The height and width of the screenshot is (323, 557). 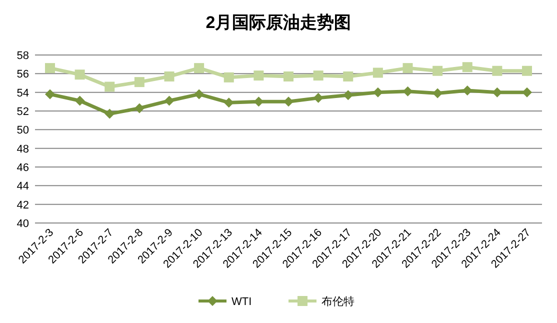 What do you see at coordinates (22, 130) in the screenshot?
I see `y-tick-label: 50` at bounding box center [22, 130].